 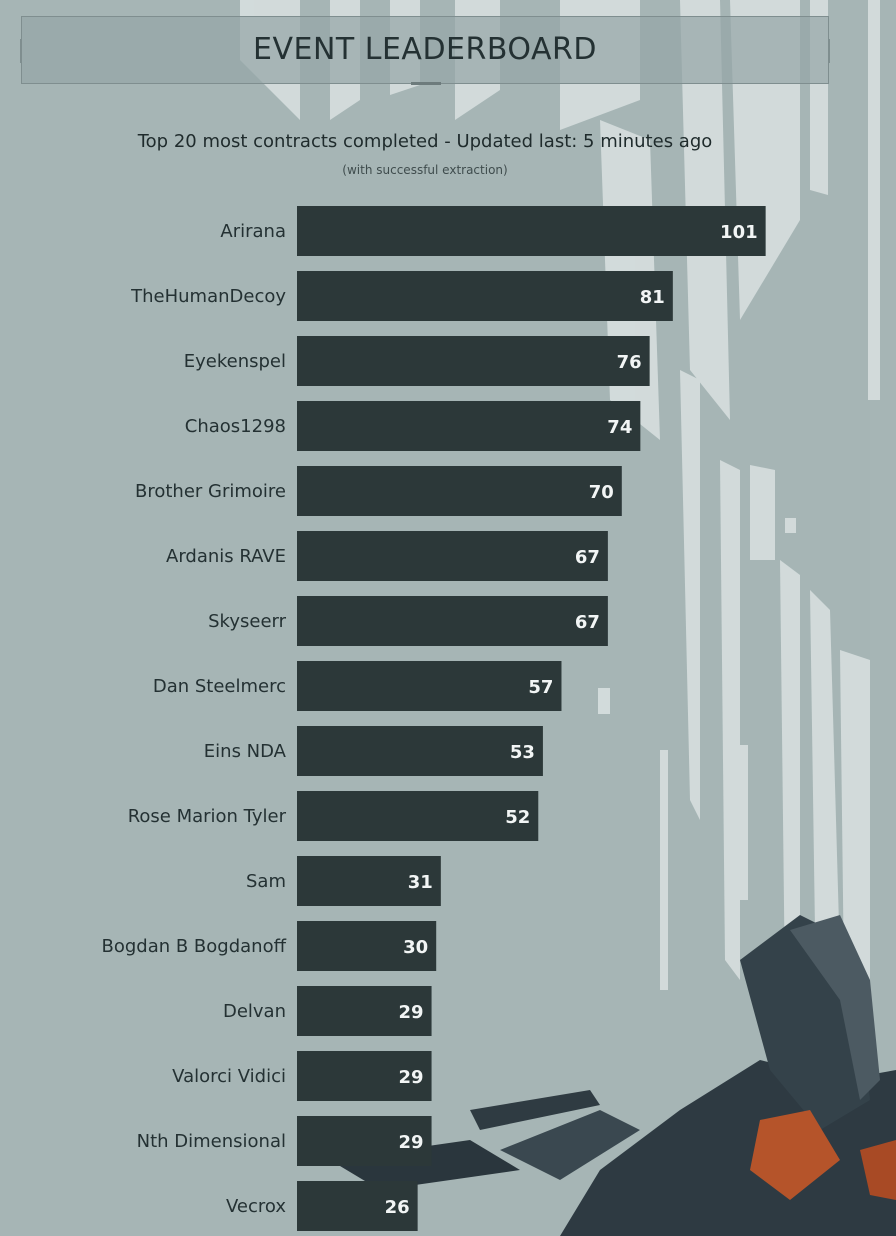 What do you see at coordinates (253, 231) in the screenshot?
I see `bar-category-label: Arirana` at bounding box center [253, 231].